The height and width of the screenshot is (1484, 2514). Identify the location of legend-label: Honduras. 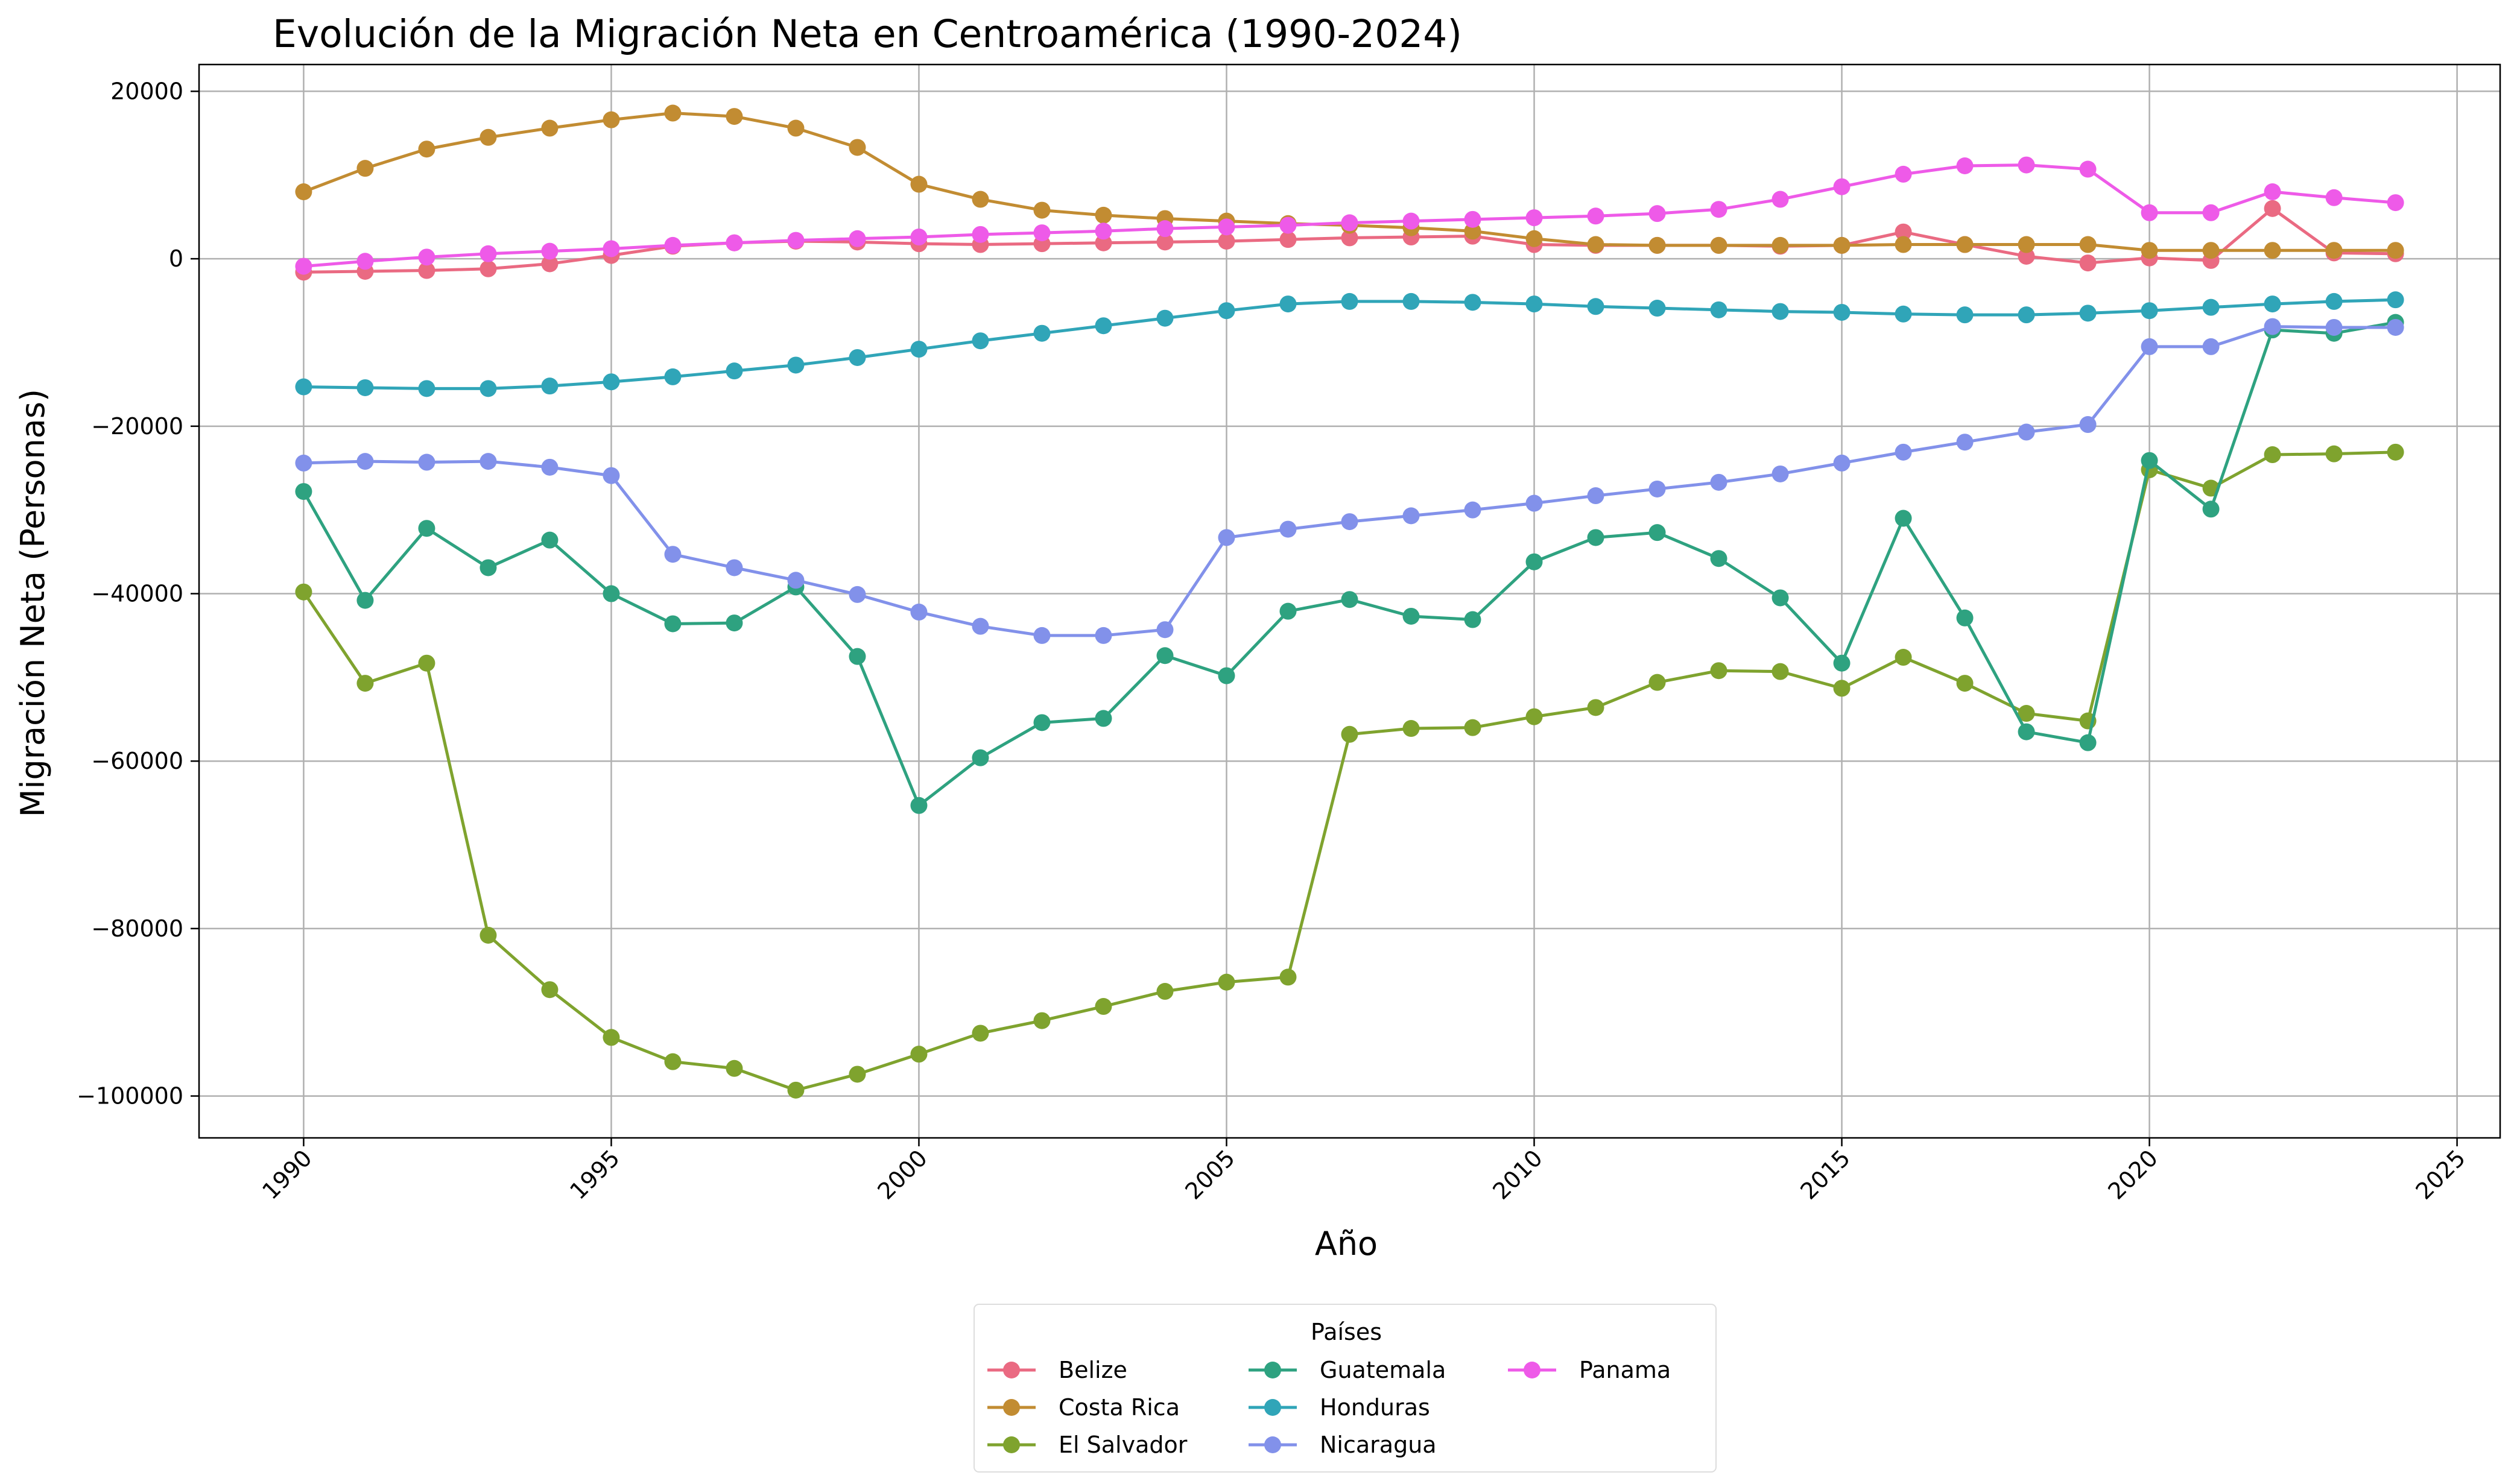
(1375, 1407).